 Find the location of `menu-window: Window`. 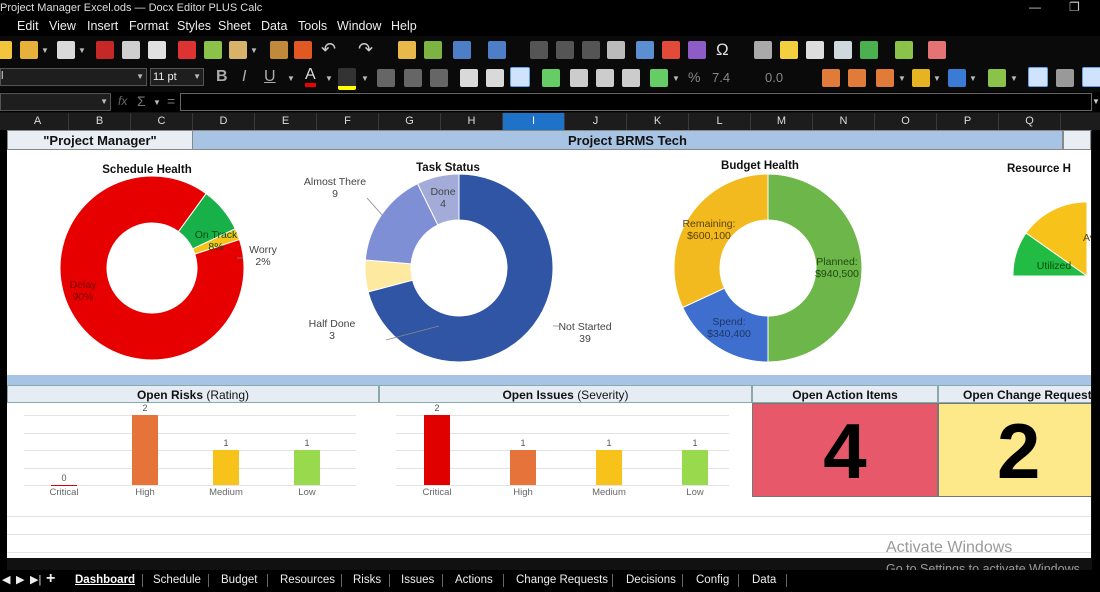

menu-window: Window is located at coordinates (359, 26).